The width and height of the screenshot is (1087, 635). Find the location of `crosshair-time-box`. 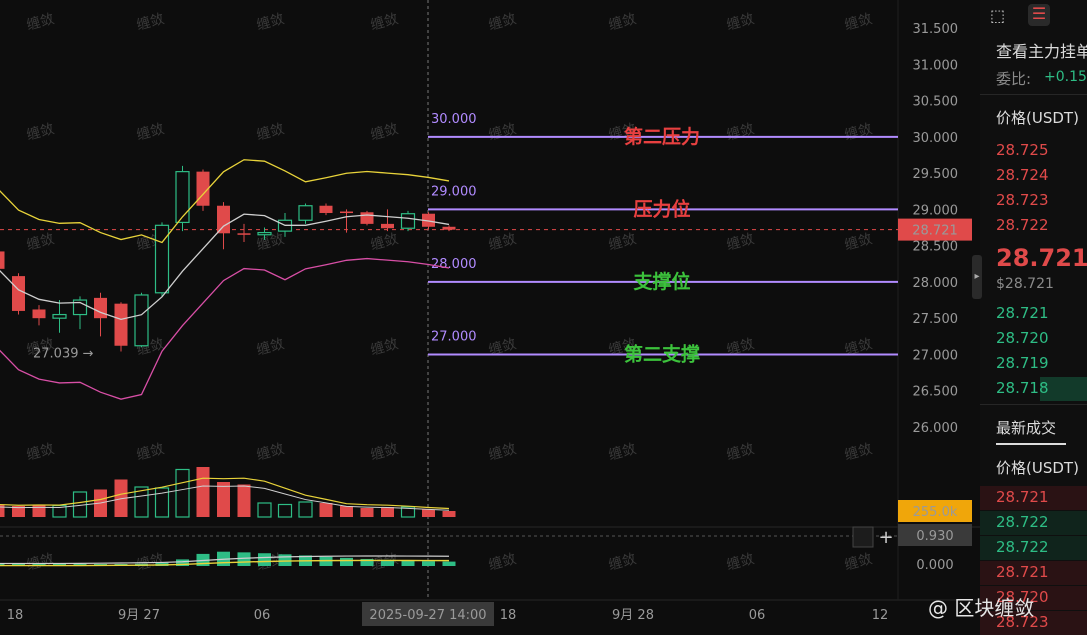

crosshair-time-box is located at coordinates (428, 614).